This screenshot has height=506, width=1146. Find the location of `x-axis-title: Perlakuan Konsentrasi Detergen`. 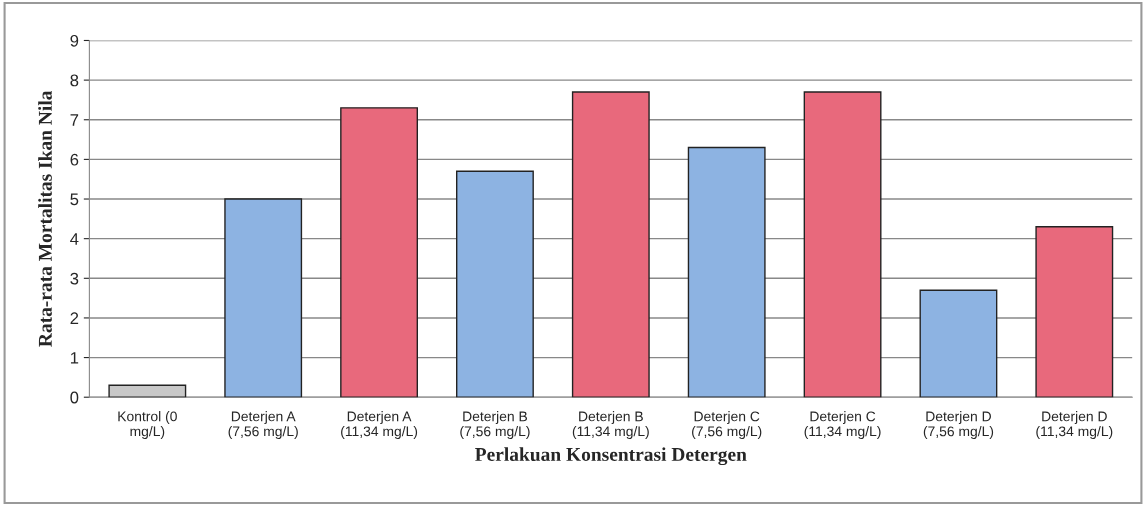

x-axis-title: Perlakuan Konsentrasi Detergen is located at coordinates (611, 456).